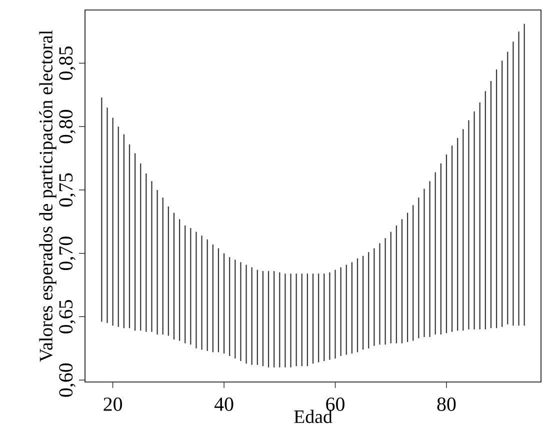 This screenshot has width=543, height=444. I want to click on y-tick-label: 0,65, so click(67, 317).